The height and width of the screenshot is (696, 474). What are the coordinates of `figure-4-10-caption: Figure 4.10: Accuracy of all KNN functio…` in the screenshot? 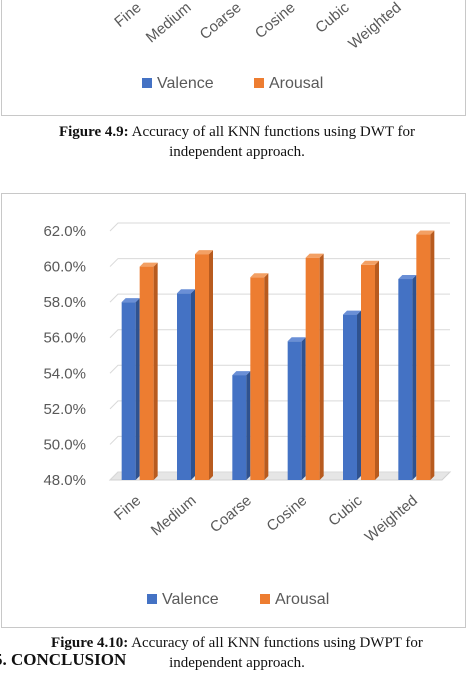 It's located at (237, 653).